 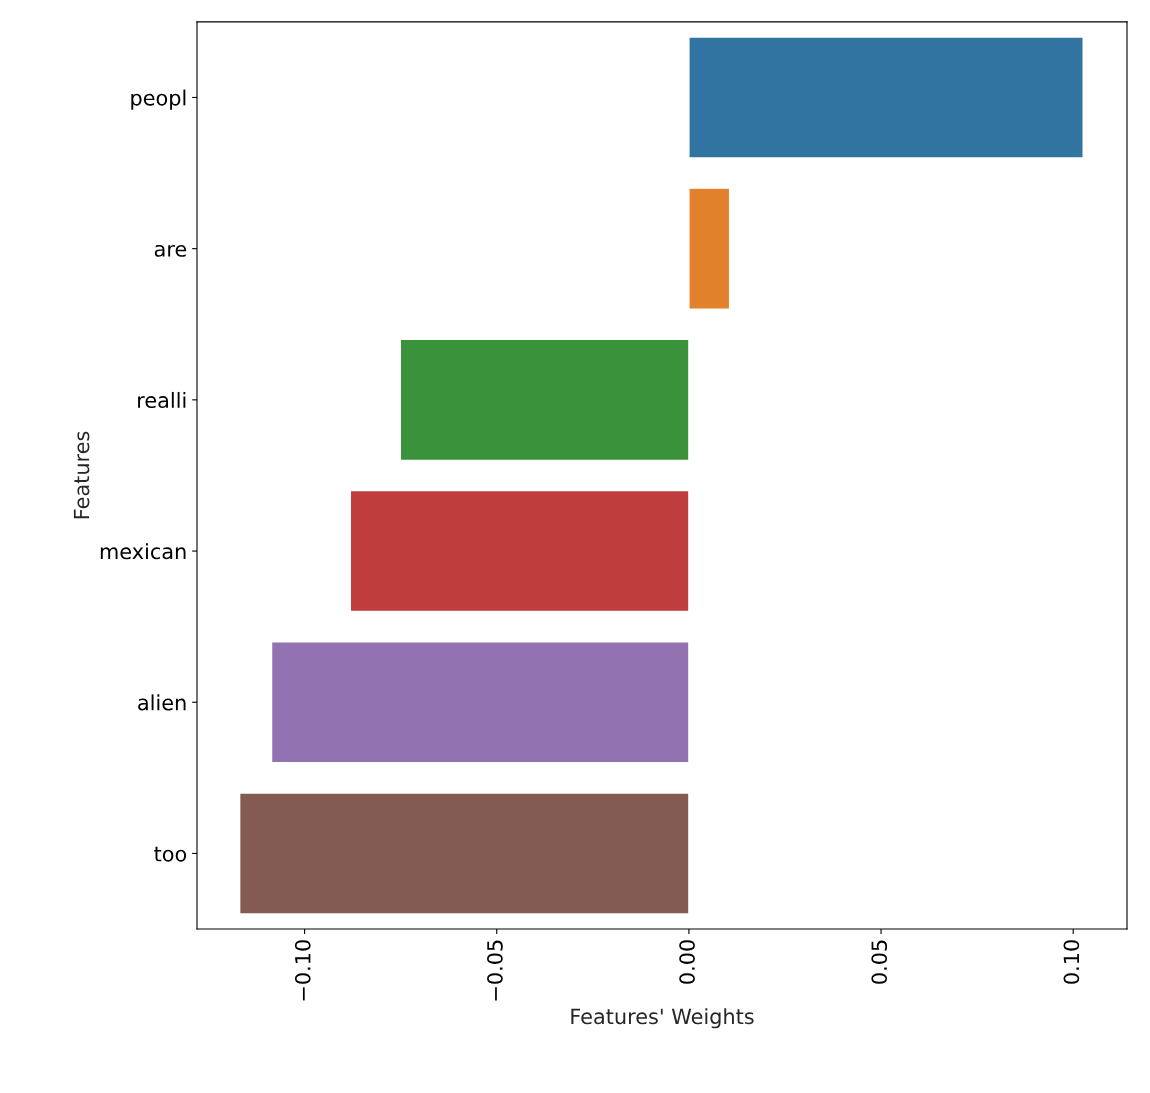 What do you see at coordinates (662, 1018) in the screenshot?
I see `x-axis-title: Features' Weights` at bounding box center [662, 1018].